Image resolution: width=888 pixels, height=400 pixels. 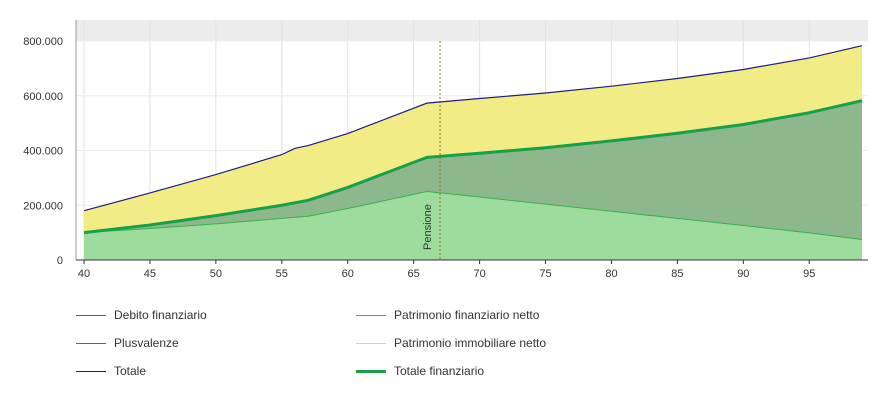 I want to click on x-tick-label: 50, so click(x=216, y=274).